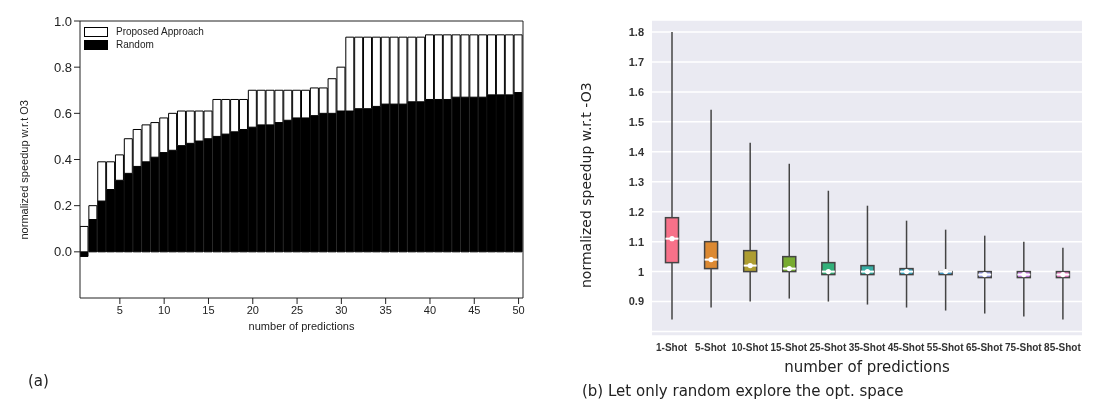 The image size is (1100, 402). Describe the element at coordinates (867, 348) in the screenshot. I see `x-tick-label: 35-Shot` at that location.